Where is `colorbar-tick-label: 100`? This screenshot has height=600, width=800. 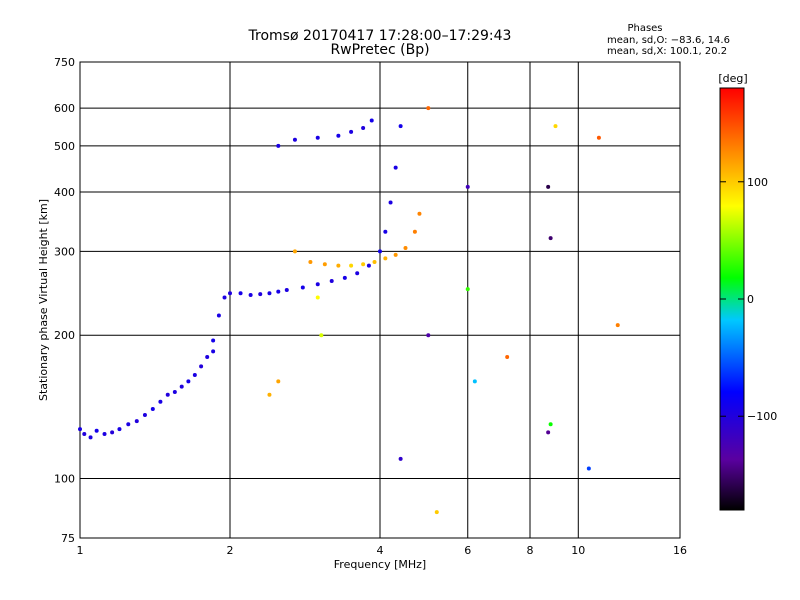 colorbar-tick-label: 100 is located at coordinates (757, 182).